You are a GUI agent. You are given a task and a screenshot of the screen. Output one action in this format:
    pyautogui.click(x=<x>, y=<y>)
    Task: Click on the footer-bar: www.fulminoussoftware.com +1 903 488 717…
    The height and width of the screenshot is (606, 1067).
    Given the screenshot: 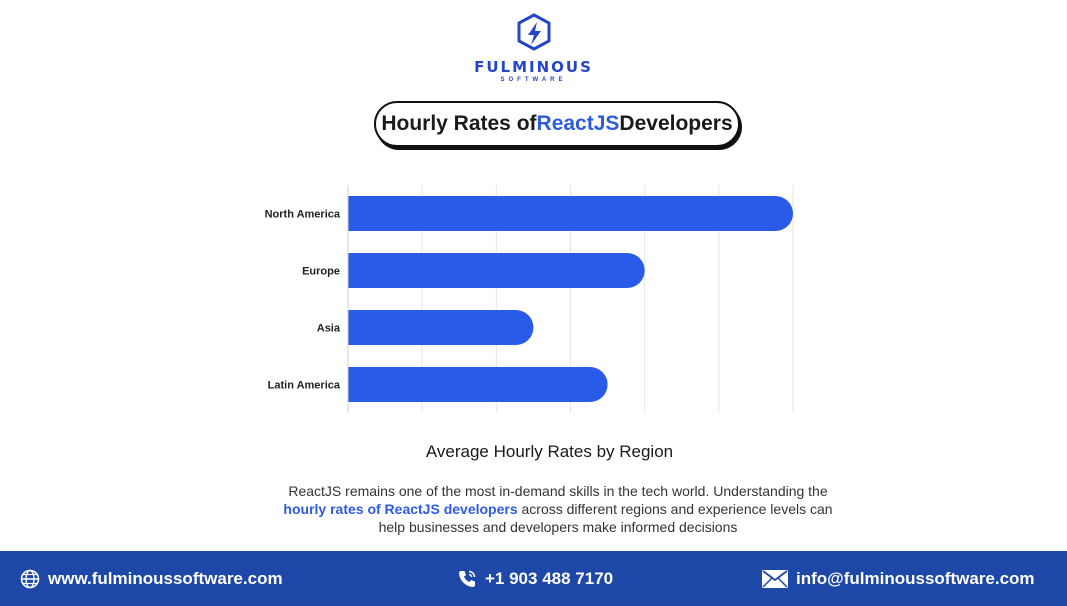 What is the action you would take?
    pyautogui.click(x=533, y=578)
    